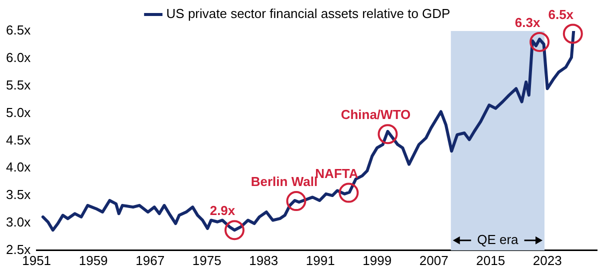  What do you see at coordinates (19, 84) in the screenshot?
I see `y-tick-label: 5.5x` at bounding box center [19, 84].